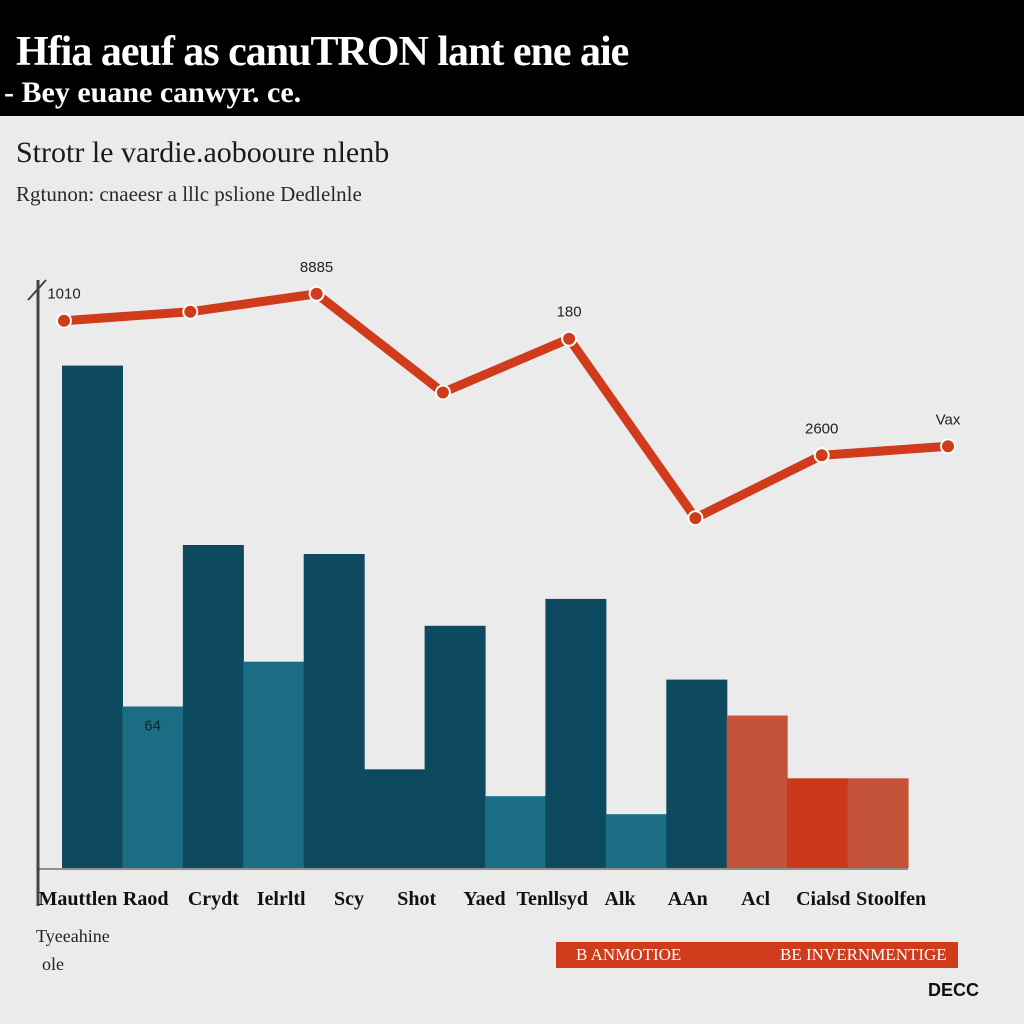  Describe the element at coordinates (53, 964) in the screenshot. I see `y-axis-unit: ole` at that location.